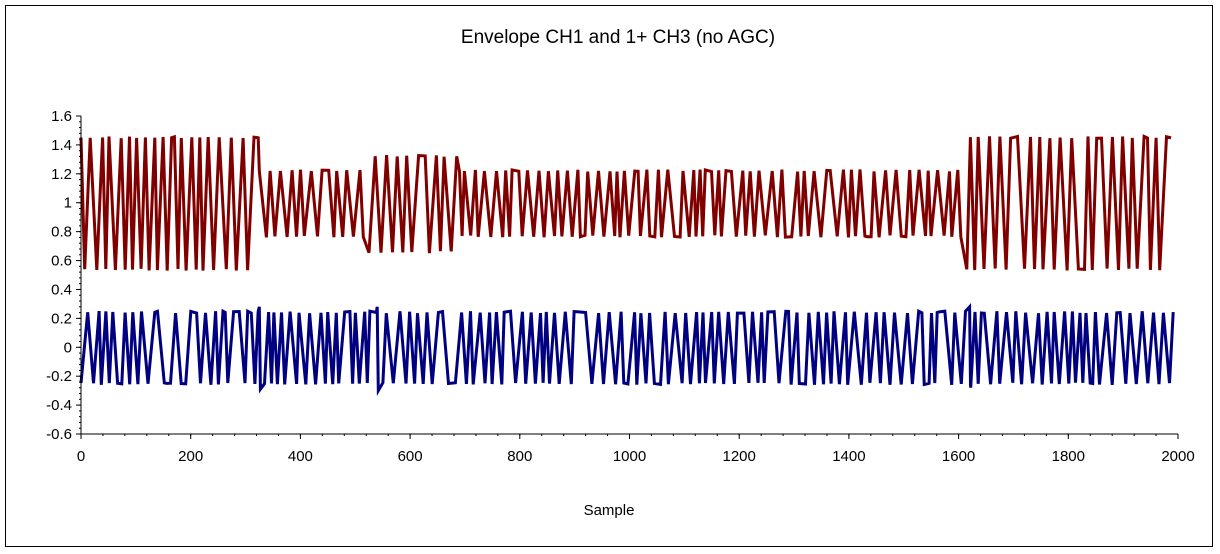 The width and height of the screenshot is (1220, 554). Describe the element at coordinates (848, 456) in the screenshot. I see `x-tick-label: 1400` at that location.